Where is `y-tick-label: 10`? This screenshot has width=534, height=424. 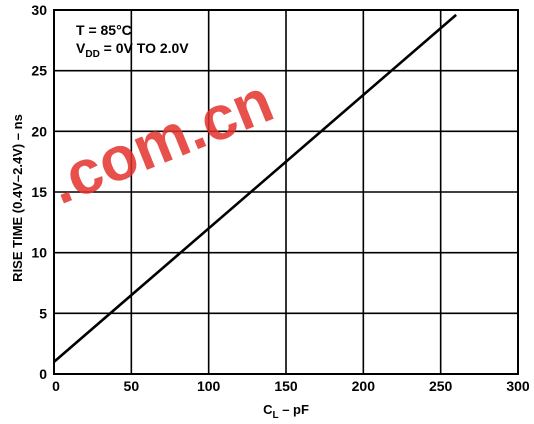 y-tick-label: 10 is located at coordinates (39, 253).